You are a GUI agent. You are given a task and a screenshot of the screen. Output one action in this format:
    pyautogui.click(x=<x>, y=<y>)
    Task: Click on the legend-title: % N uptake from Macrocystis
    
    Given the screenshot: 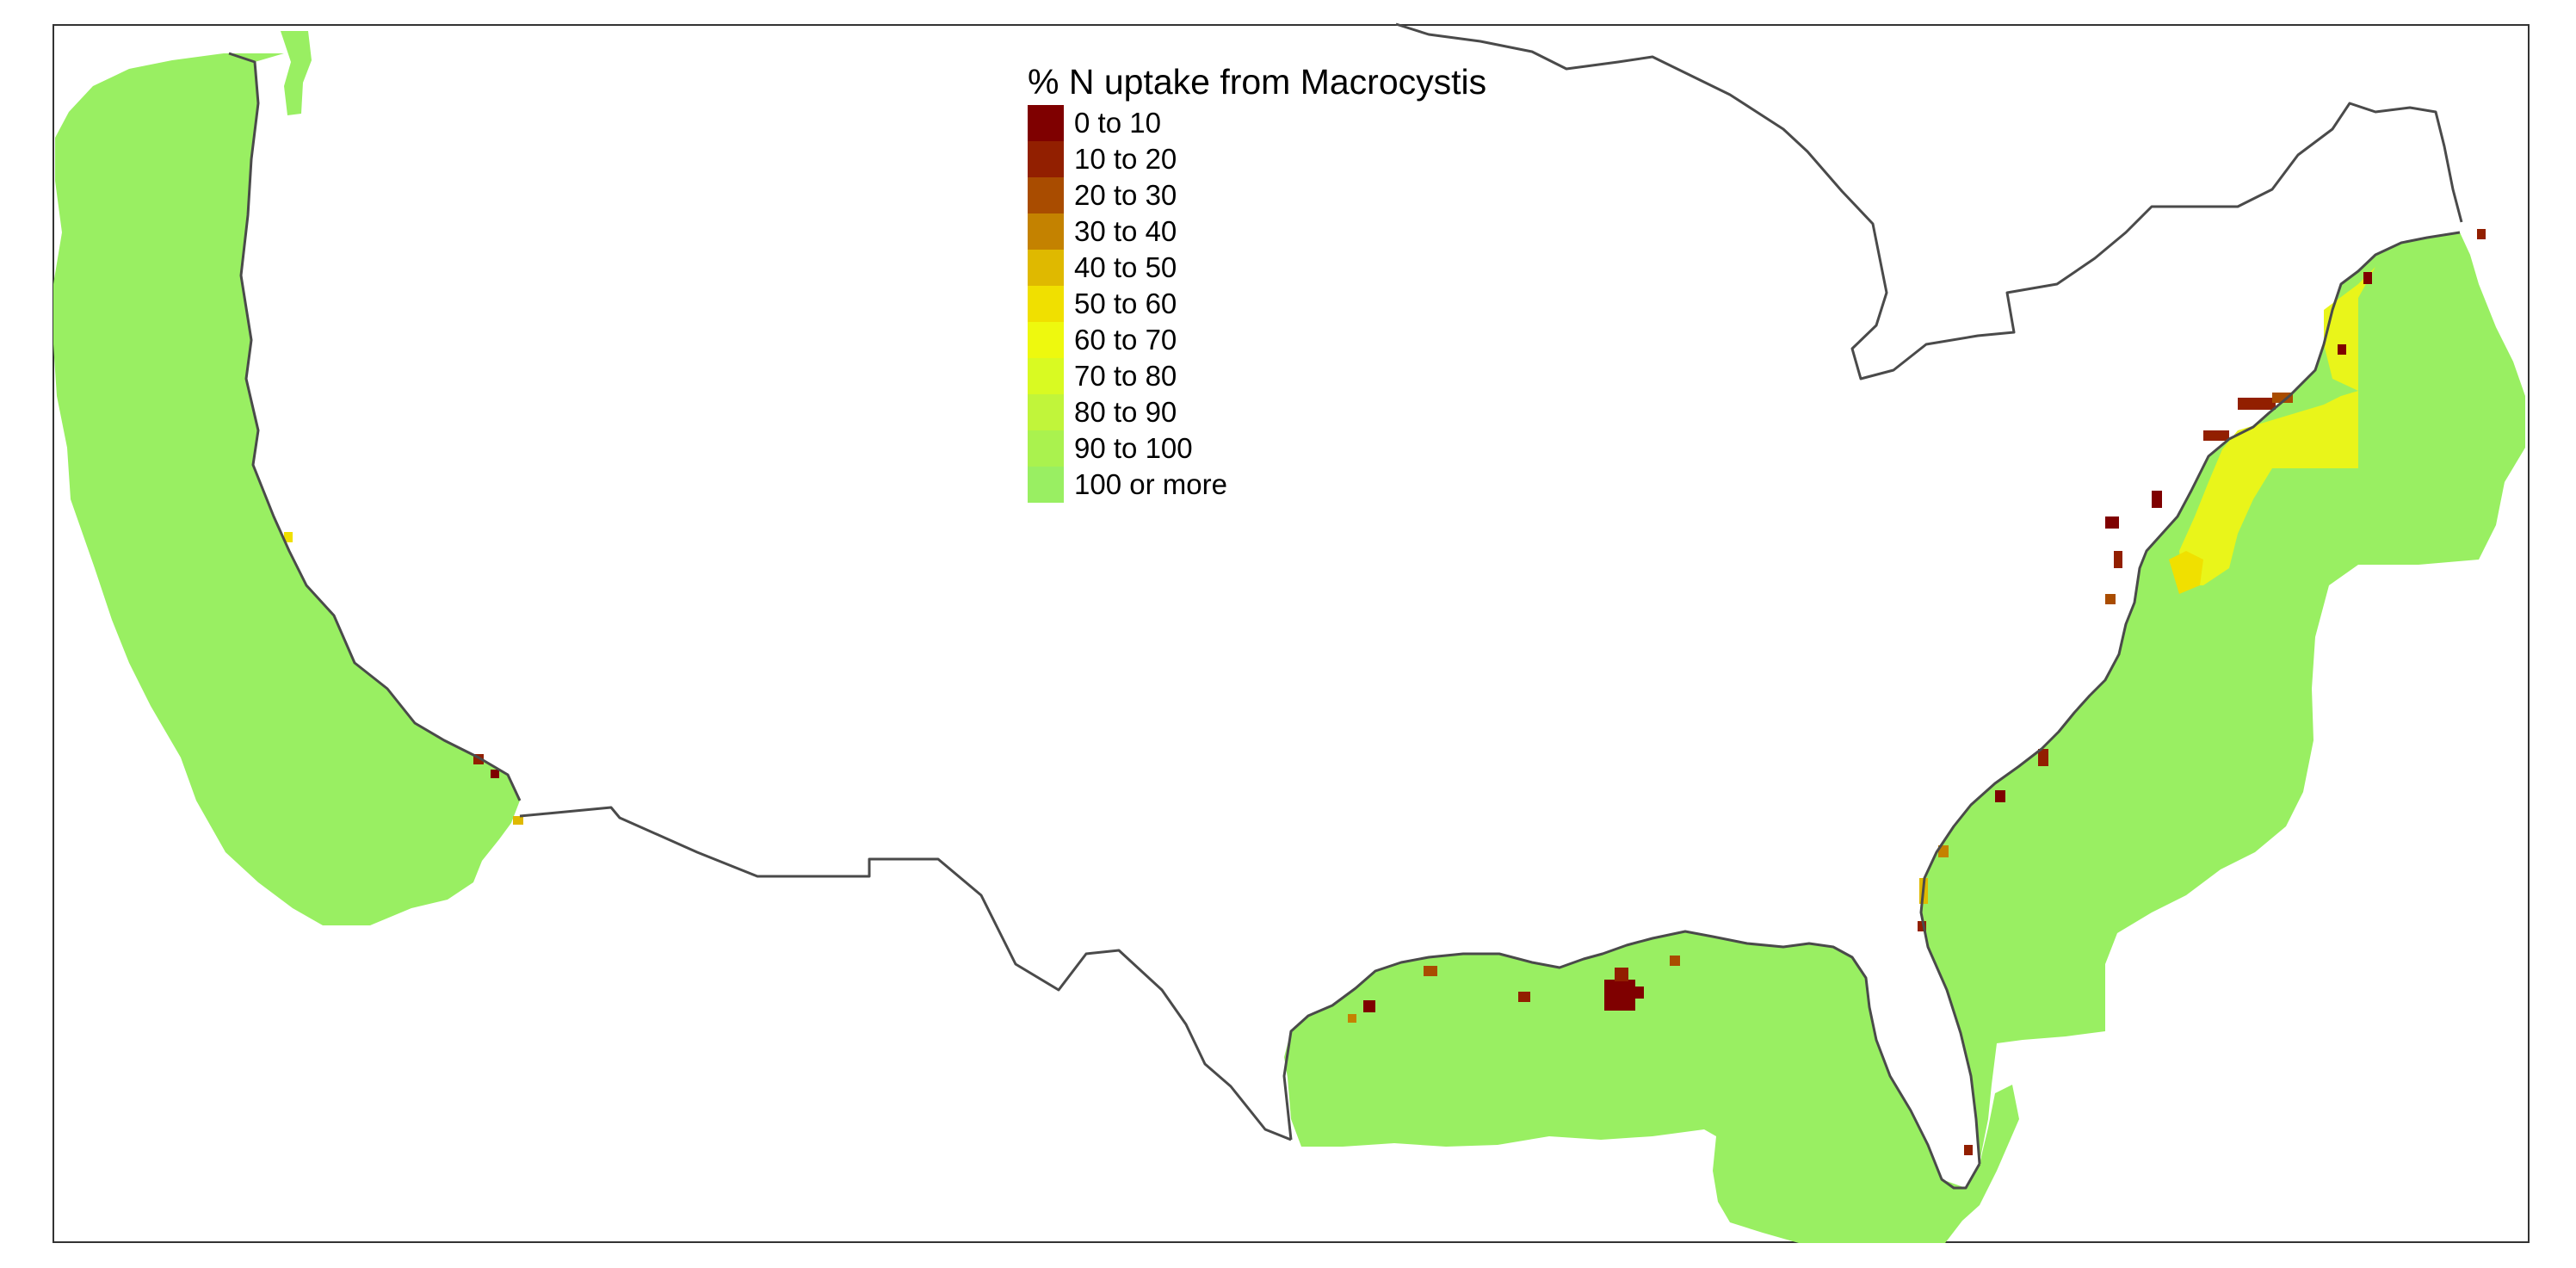 What is the action you would take?
    pyautogui.click(x=1257, y=82)
    